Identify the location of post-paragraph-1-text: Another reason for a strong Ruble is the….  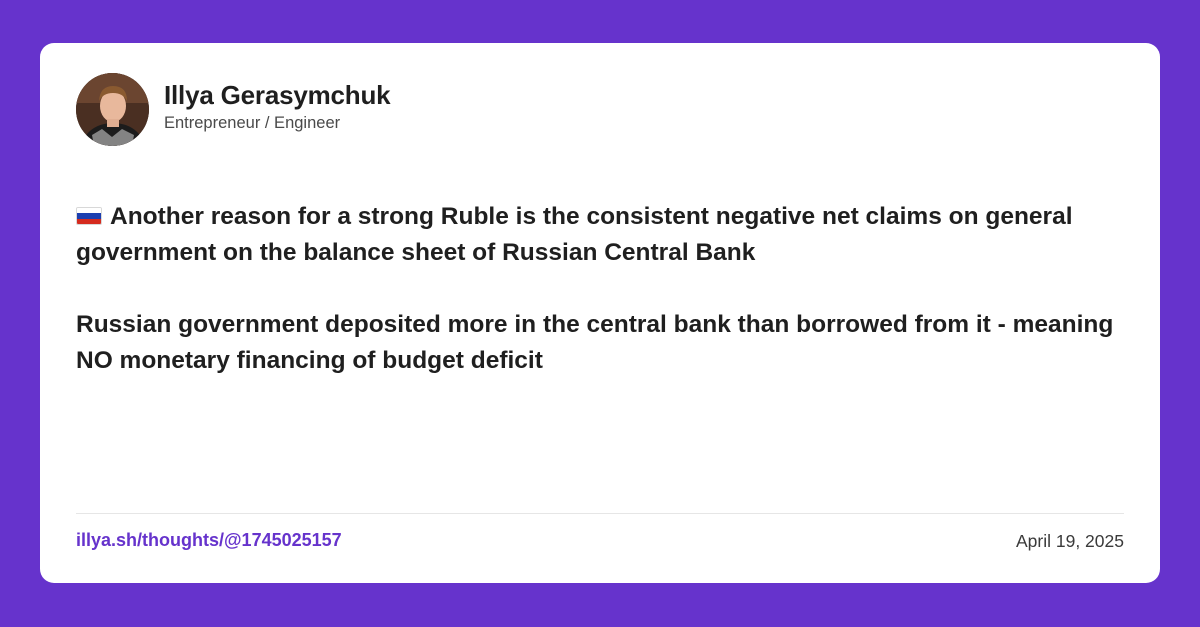
(574, 234).